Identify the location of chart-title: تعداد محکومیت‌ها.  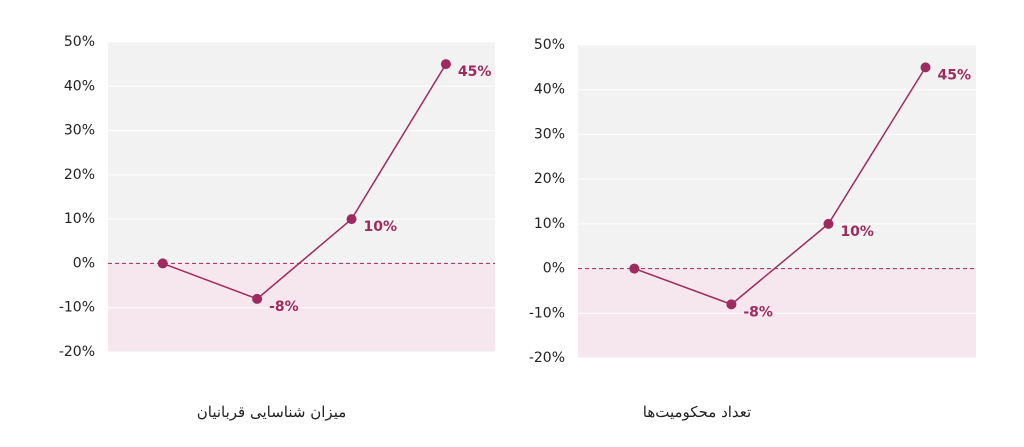
(697, 412).